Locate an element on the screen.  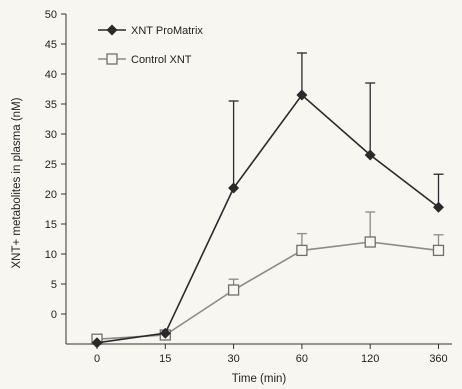
legend-diamond-icon is located at coordinates (112, 30).